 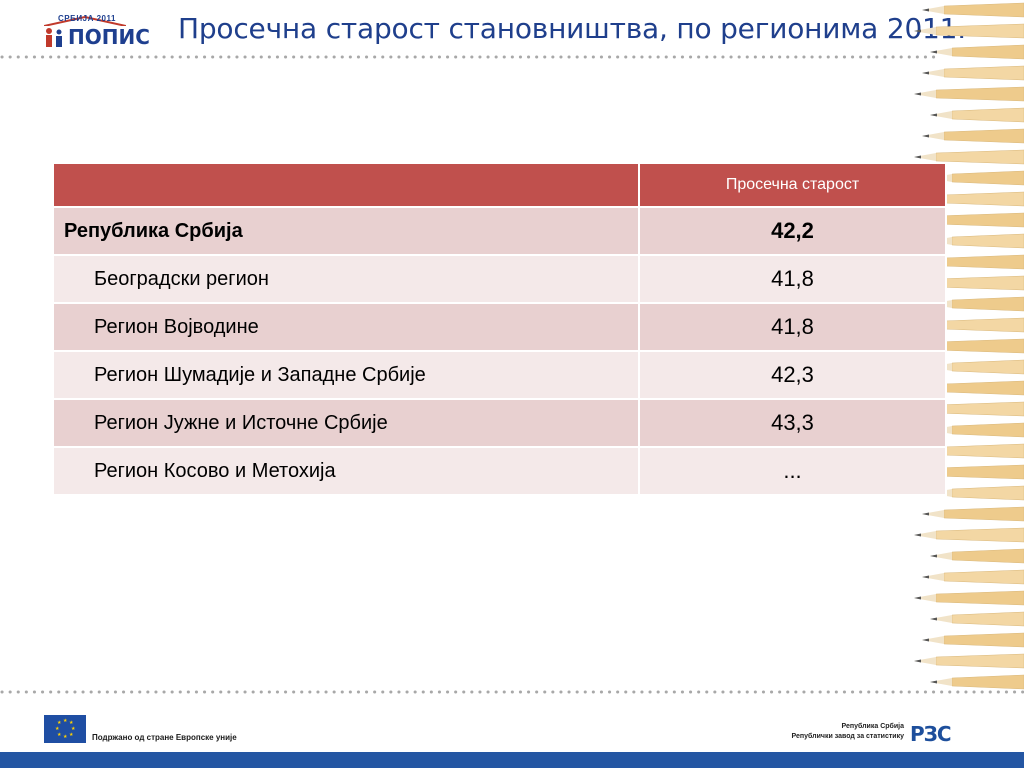 I want to click on table-header-row: Просечна старост, so click(x=499, y=185).